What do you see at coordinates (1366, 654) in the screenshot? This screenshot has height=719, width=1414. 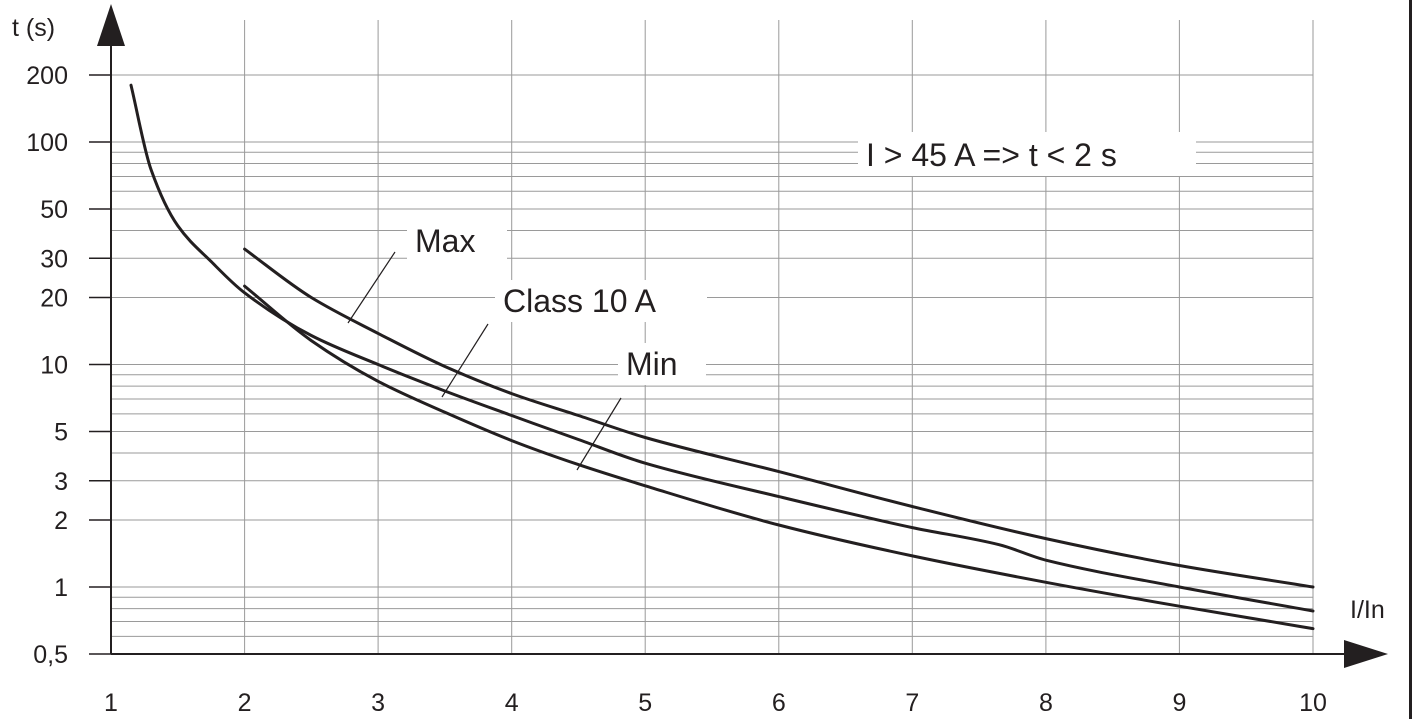 I see `x-axis-arrow-icon` at bounding box center [1366, 654].